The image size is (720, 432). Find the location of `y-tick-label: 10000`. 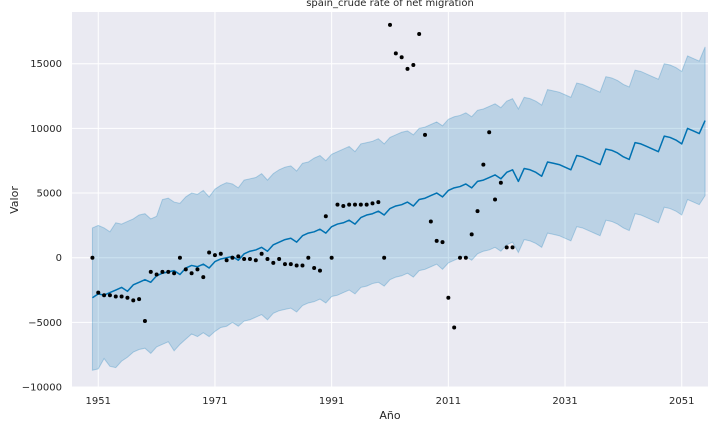

y-tick-label: 10000 is located at coordinates (46, 129).